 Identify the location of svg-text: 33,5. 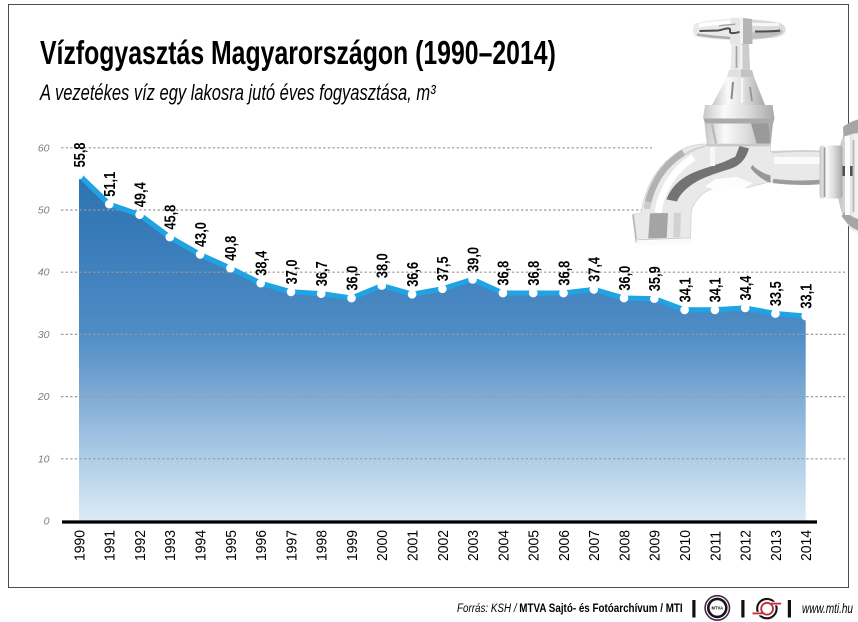
(777, 293).